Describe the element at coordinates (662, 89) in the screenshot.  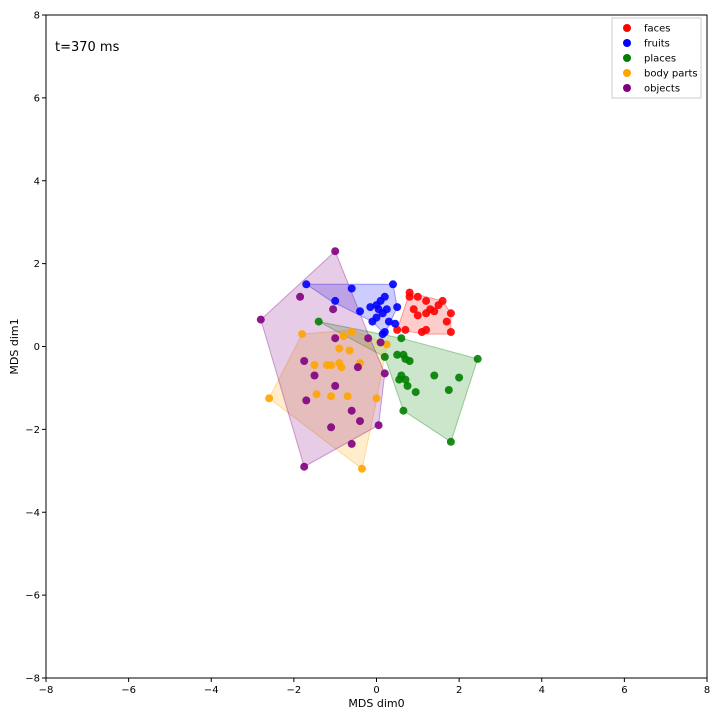
I see `legend-label-objects: objects` at that location.